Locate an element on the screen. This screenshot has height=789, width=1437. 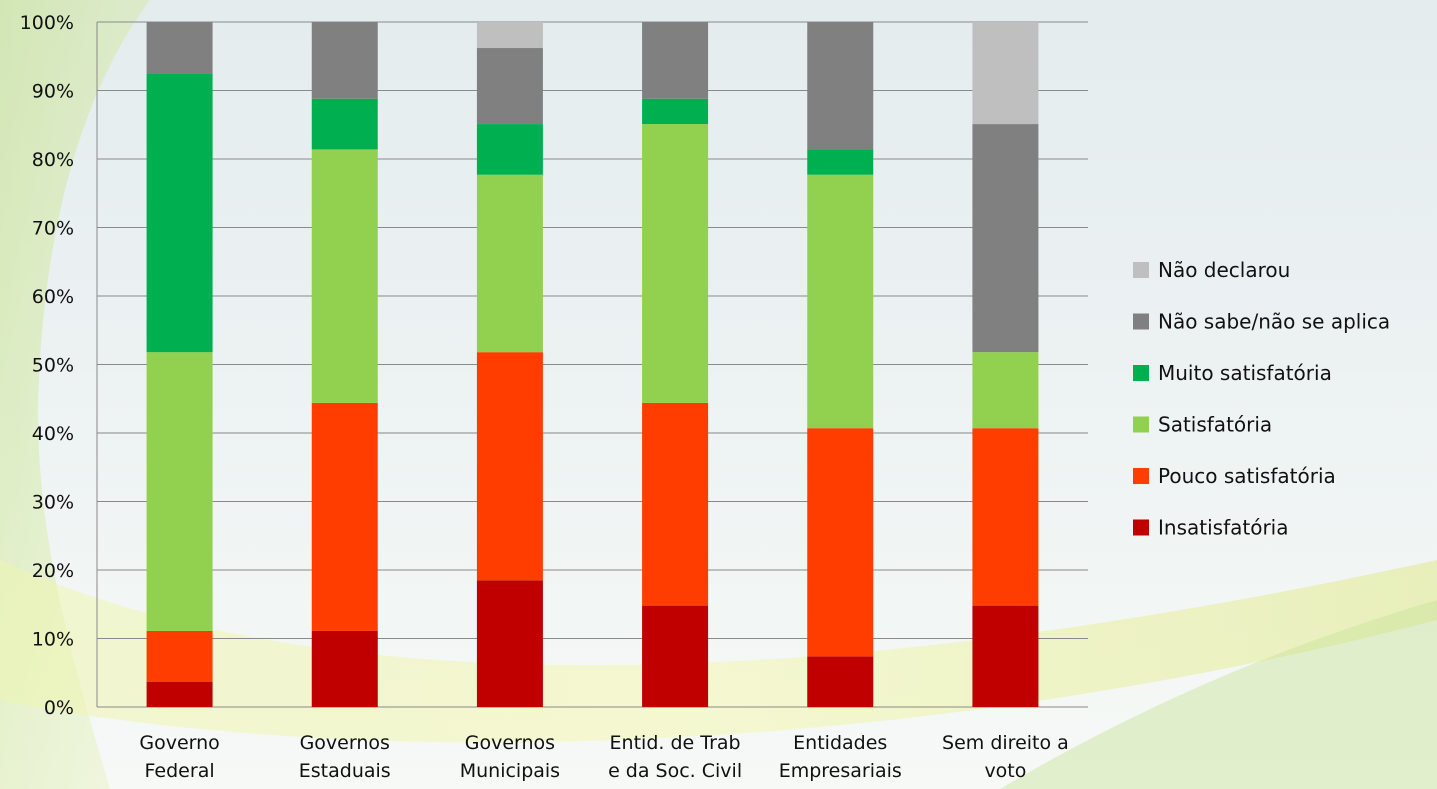
x-category-label: voto is located at coordinates (1005, 771).